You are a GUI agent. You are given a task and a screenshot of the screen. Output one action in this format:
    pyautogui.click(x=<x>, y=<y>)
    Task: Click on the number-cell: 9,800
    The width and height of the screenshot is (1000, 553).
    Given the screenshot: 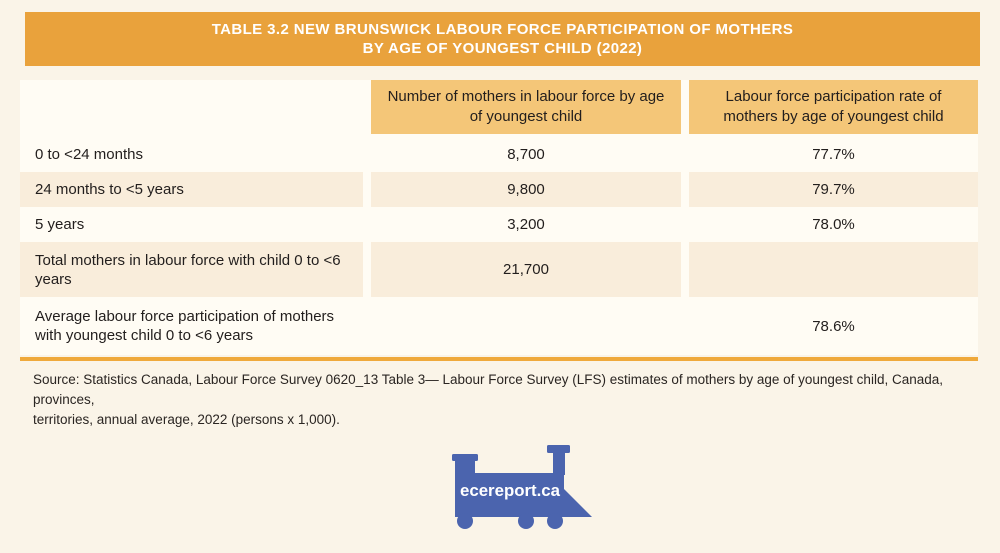 What is the action you would take?
    pyautogui.click(x=526, y=189)
    